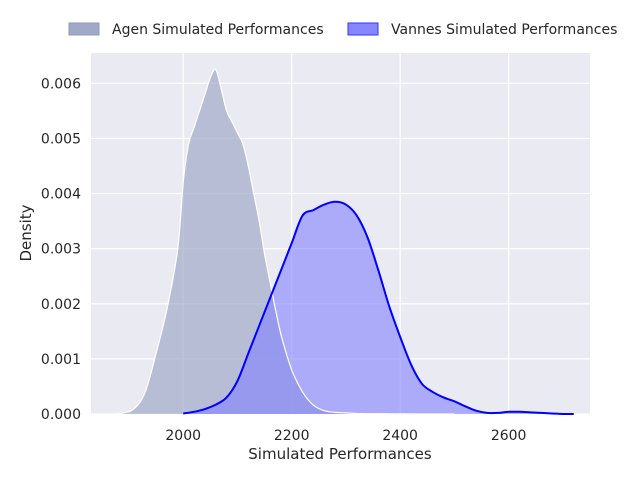  Describe the element at coordinates (61, 360) in the screenshot. I see `y-tick-label: 0.001` at that location.